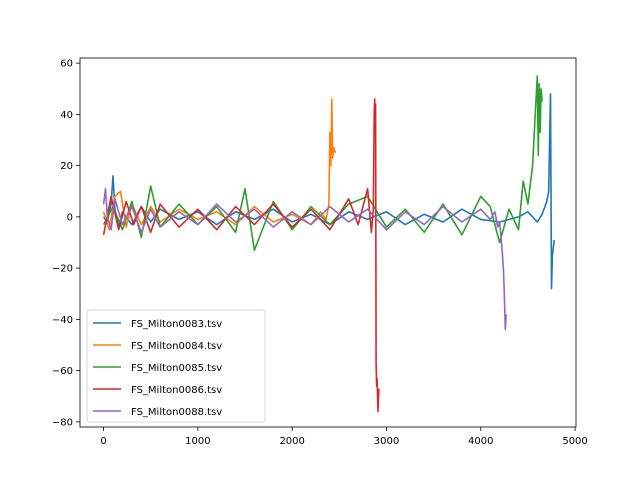  I want to click on legend-box, so click(176, 366).